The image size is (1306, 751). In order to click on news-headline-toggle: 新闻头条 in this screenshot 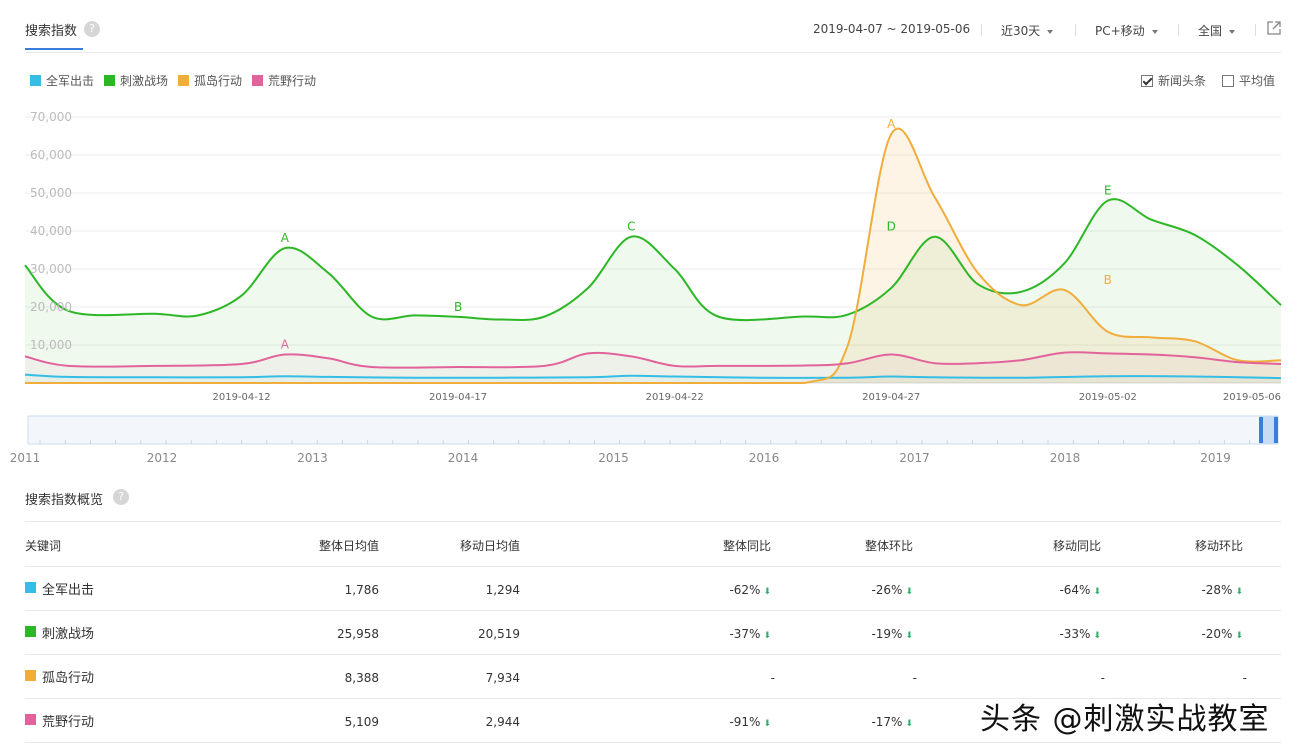, I will do `click(1173, 80)`.